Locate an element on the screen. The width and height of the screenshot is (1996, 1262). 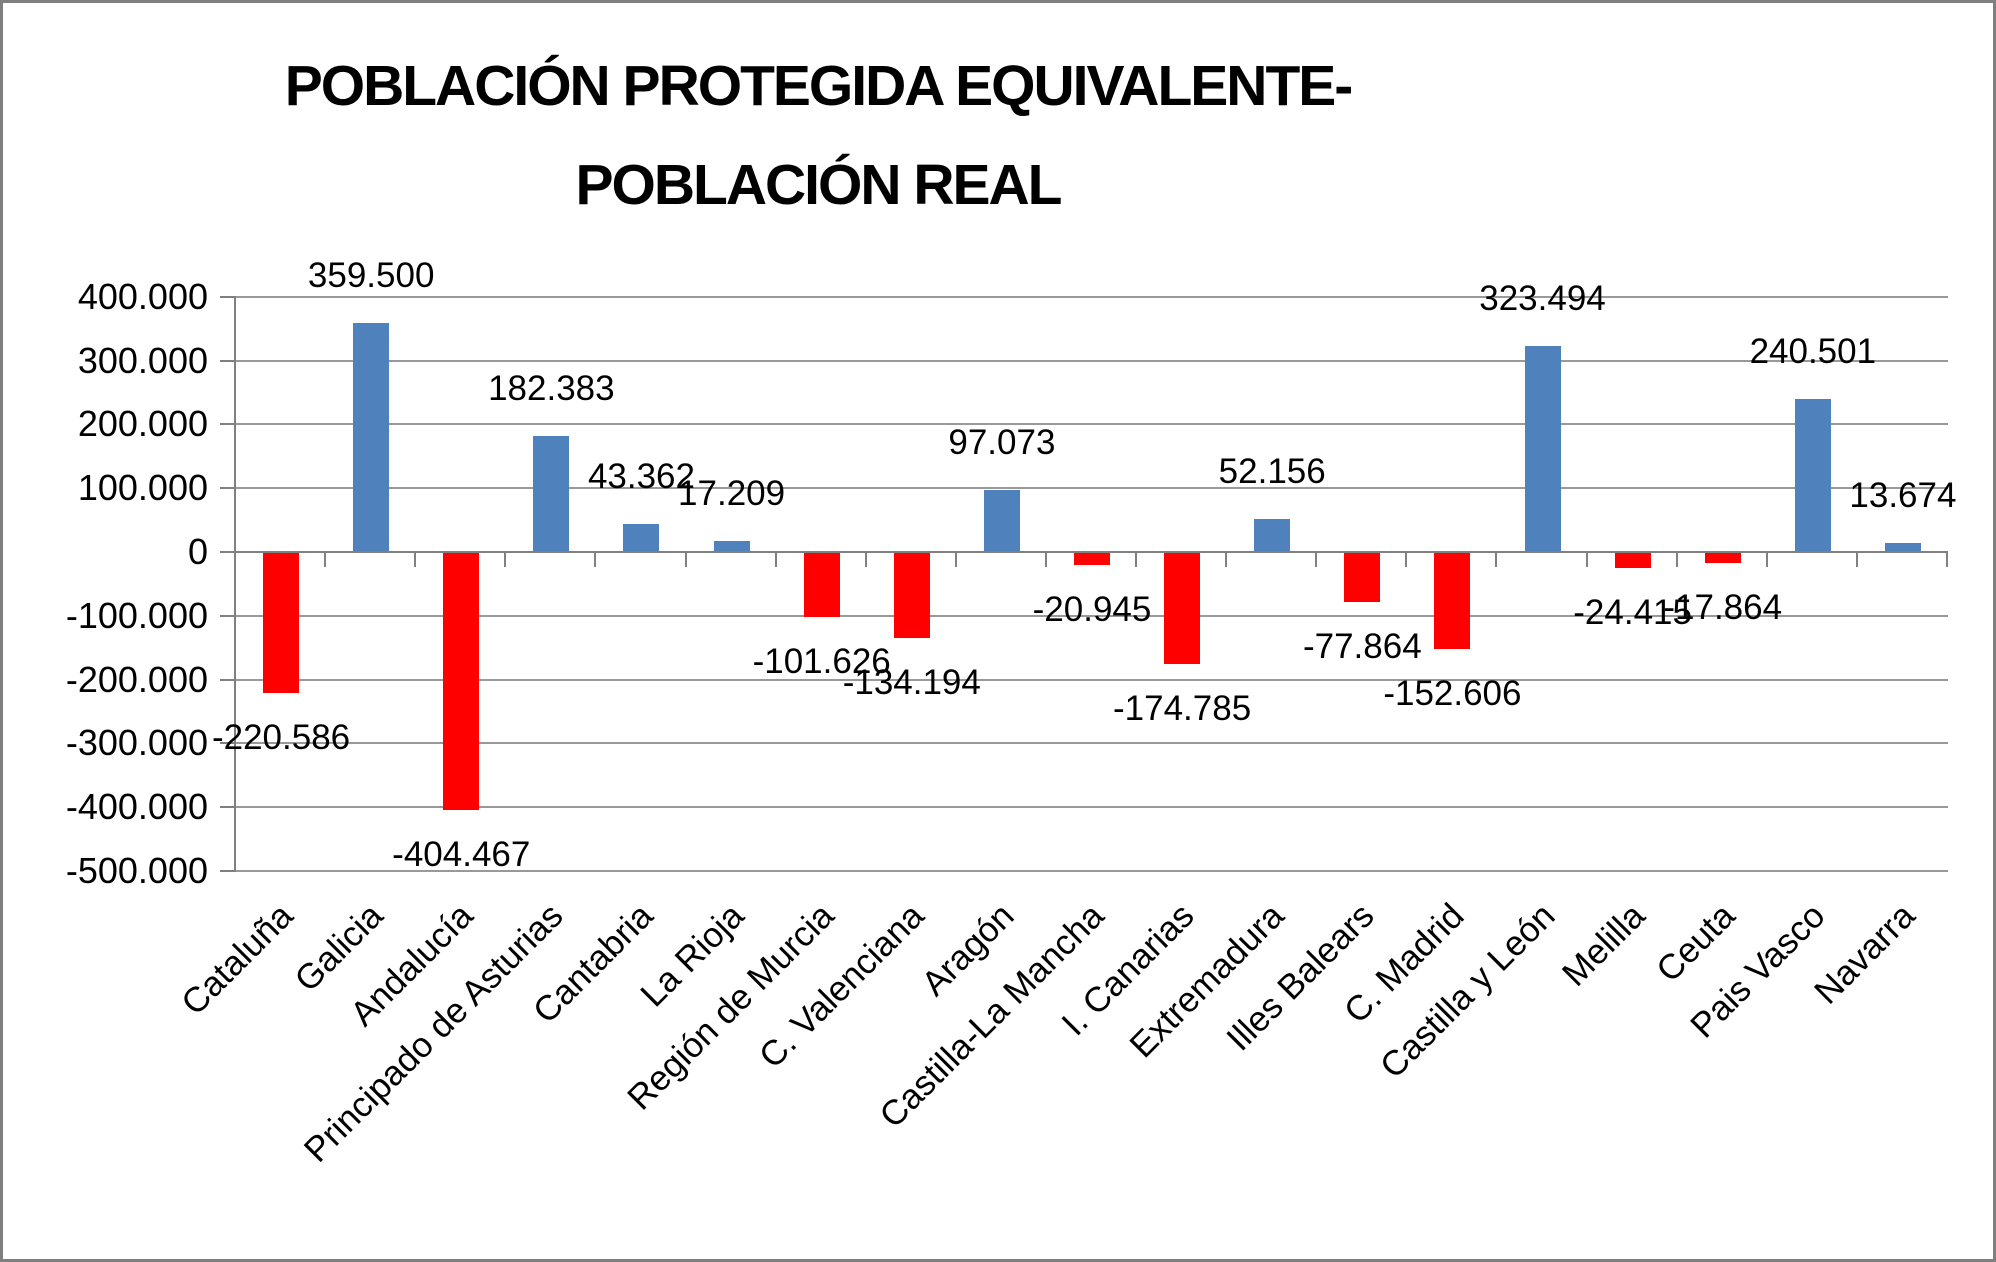
x-axis-line is located at coordinates (1091, 552).